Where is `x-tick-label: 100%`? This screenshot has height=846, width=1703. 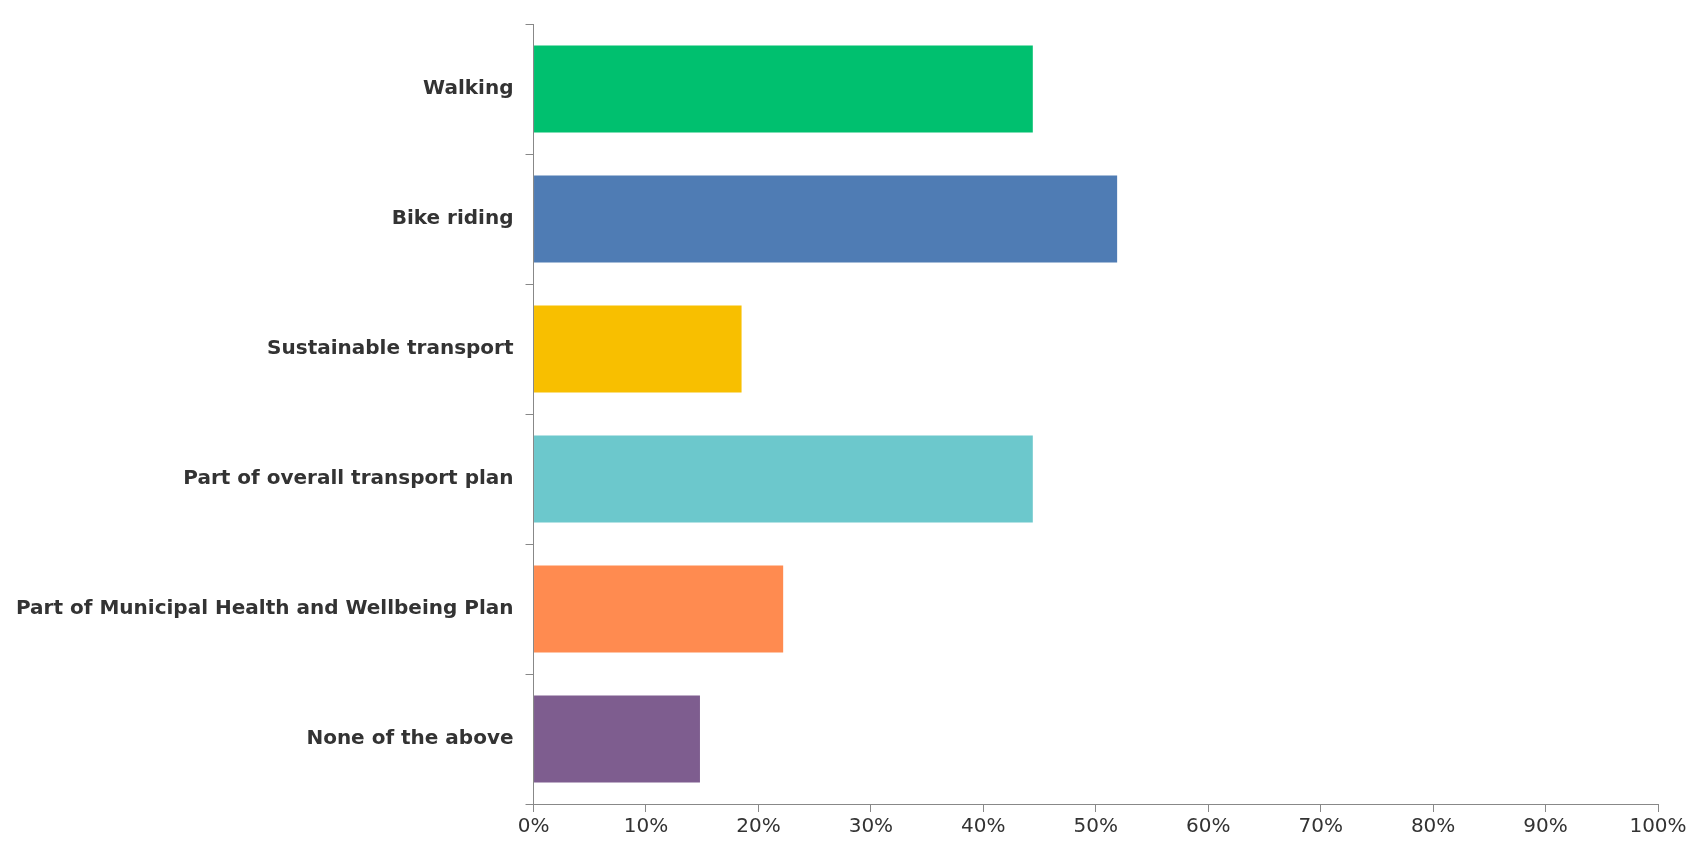 x-tick-label: 100% is located at coordinates (1658, 825).